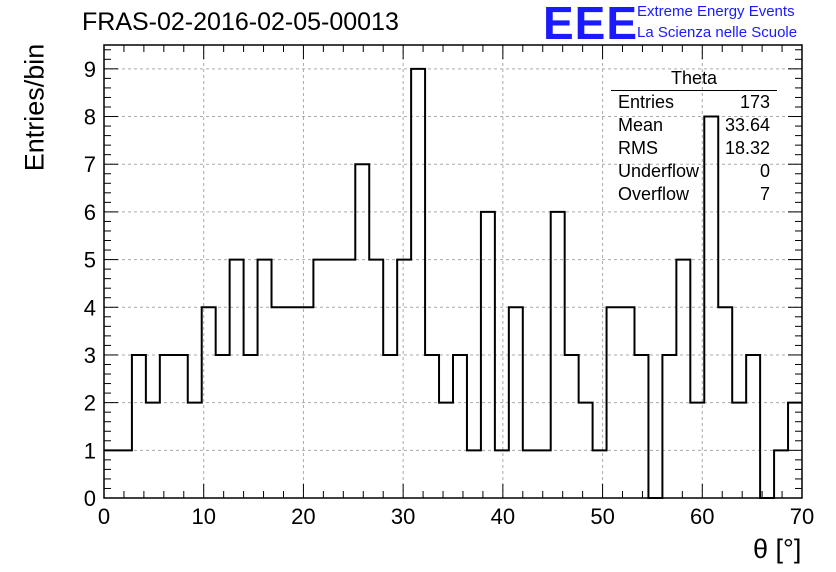  What do you see at coordinates (747, 125) in the screenshot?
I see `stats-value: 33.64` at bounding box center [747, 125].